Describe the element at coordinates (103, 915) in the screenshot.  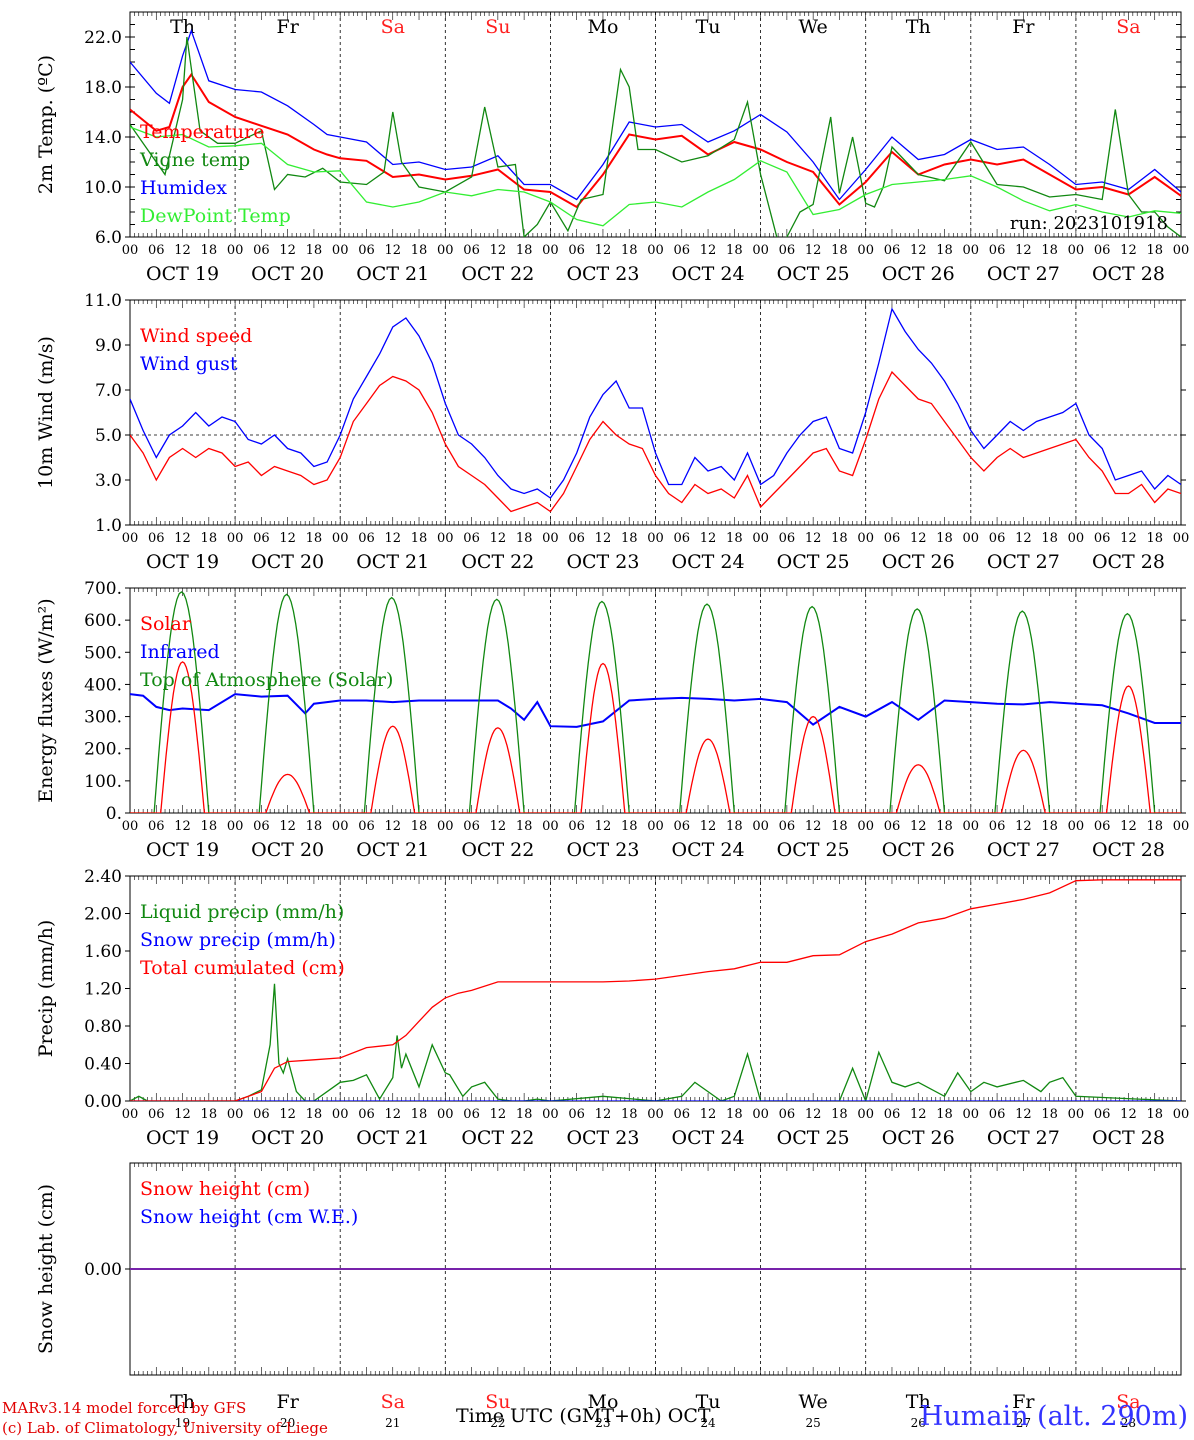
I see `y-tick-label: 2.00` at that location.